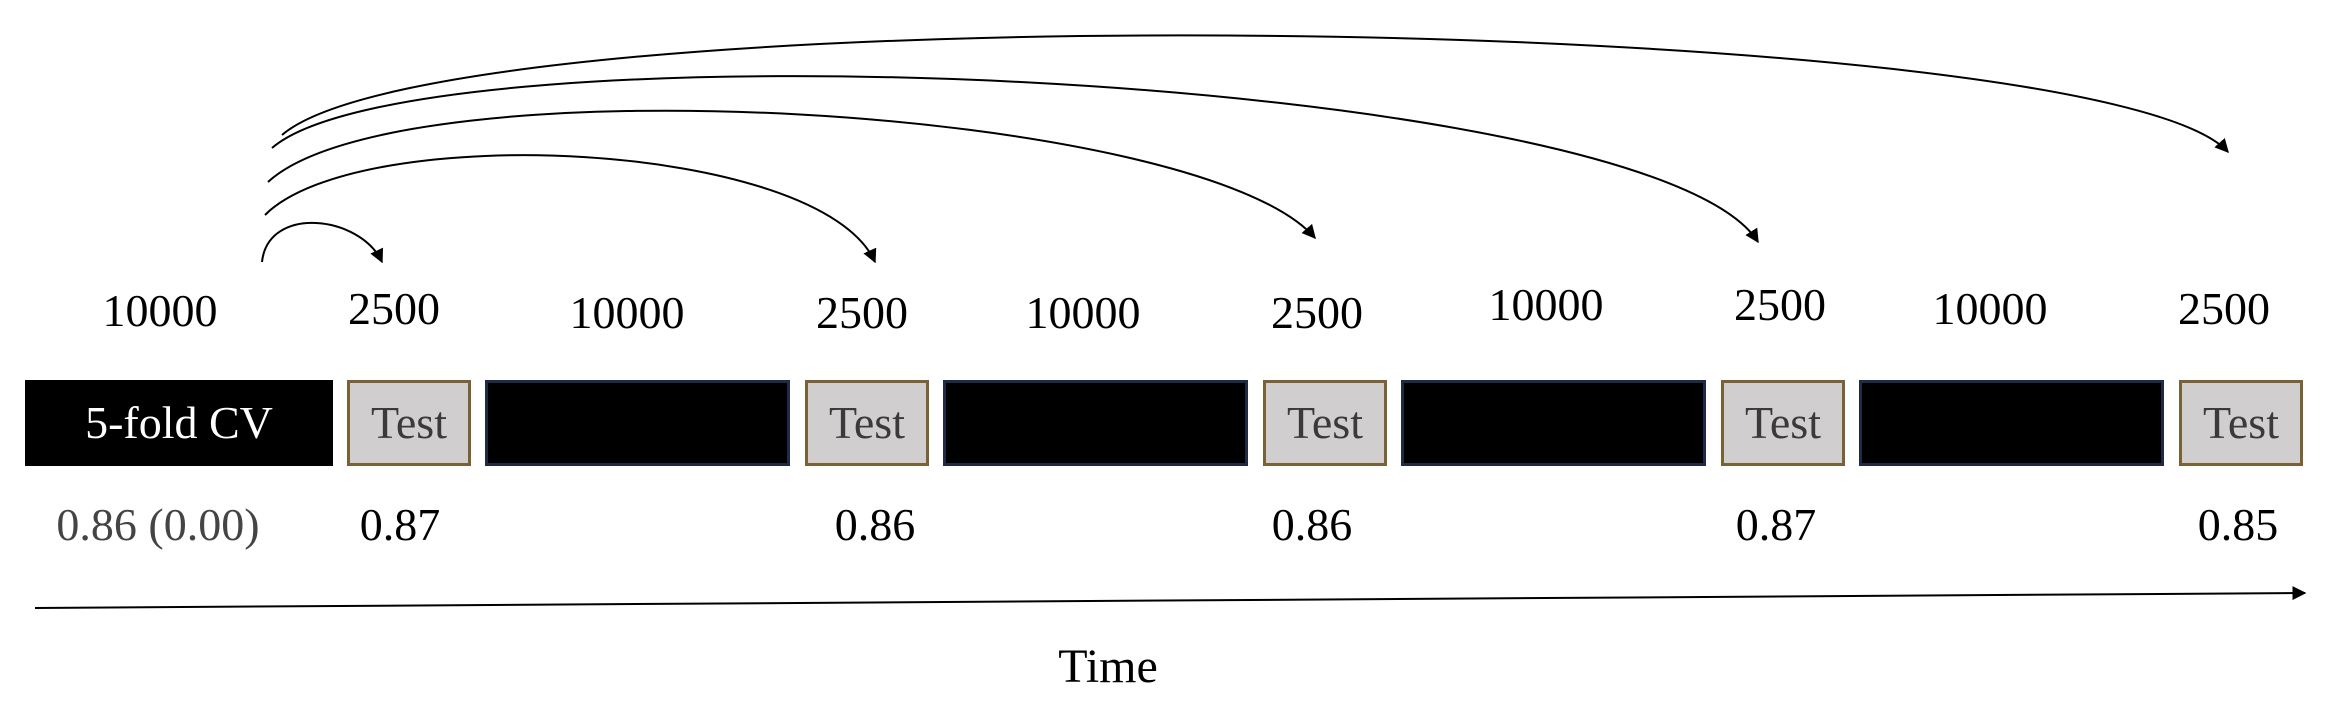  I want to click on test-score: 0.85, so click(2238, 524).